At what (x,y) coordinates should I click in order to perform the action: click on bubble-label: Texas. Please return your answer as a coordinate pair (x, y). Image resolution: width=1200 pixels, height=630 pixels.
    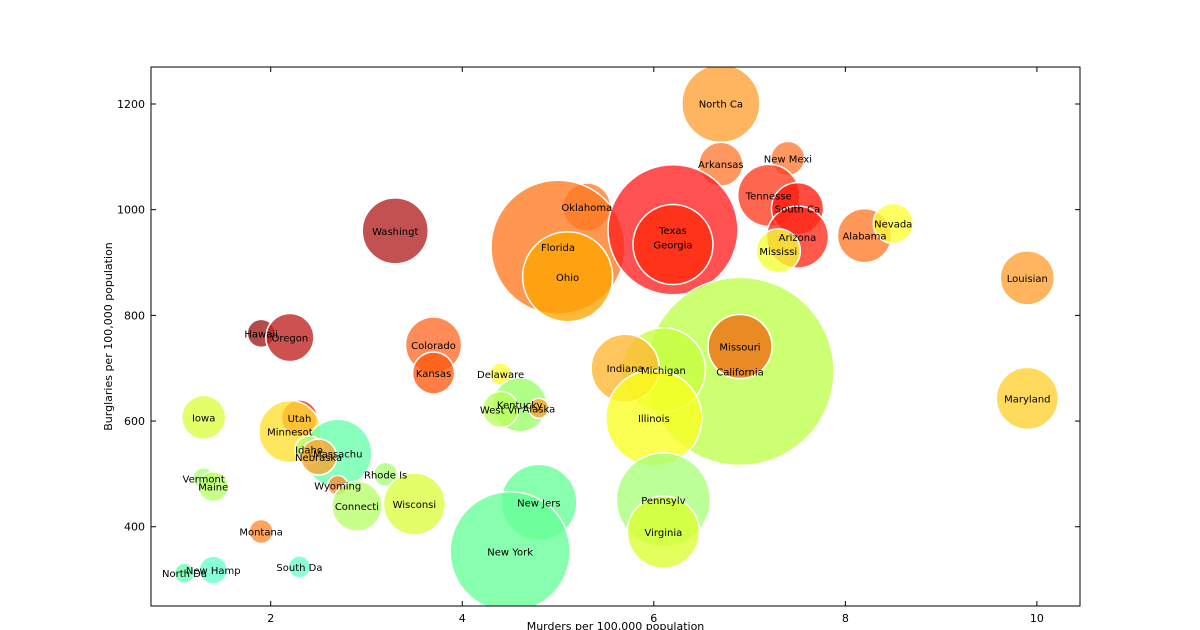
    Looking at the image, I should click on (672, 231).